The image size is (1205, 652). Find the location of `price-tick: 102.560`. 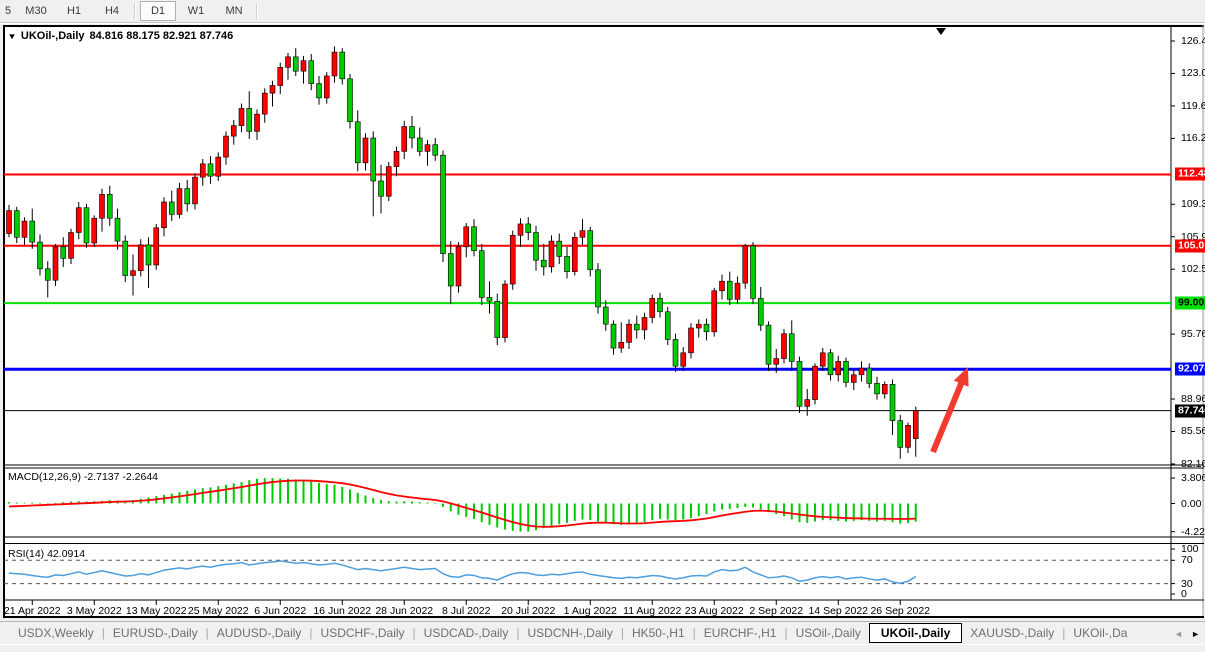

price-tick: 102.560 is located at coordinates (1193, 269).